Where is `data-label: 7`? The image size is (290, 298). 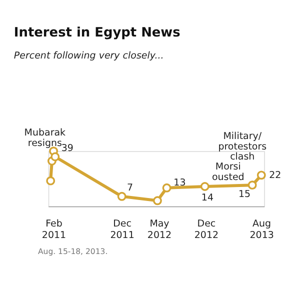
data-label: 7 is located at coordinates (130, 188).